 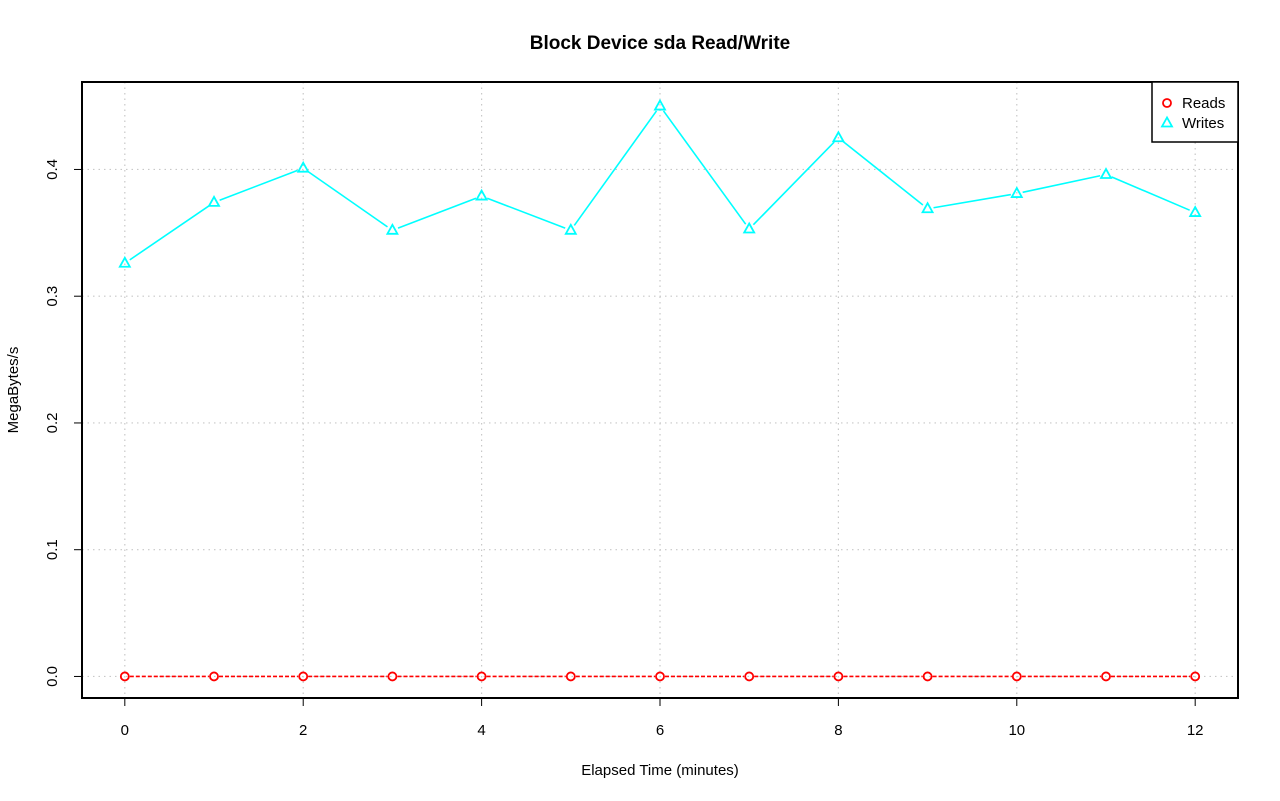 What do you see at coordinates (52, 549) in the screenshot?
I see `y-tick-label: 0.1` at bounding box center [52, 549].